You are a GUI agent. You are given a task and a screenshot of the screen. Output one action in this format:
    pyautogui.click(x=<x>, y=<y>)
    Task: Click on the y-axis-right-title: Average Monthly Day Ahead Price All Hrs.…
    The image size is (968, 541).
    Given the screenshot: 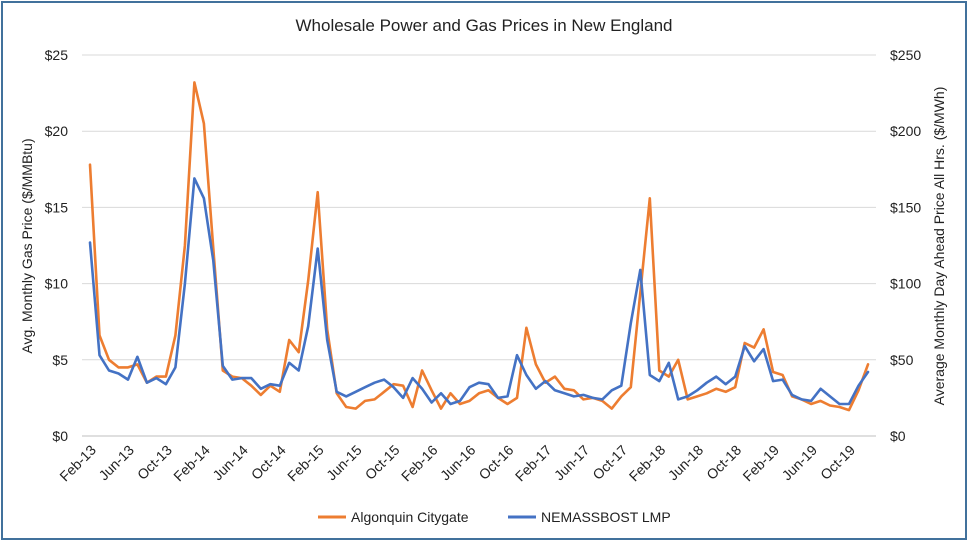 What is the action you would take?
    pyautogui.click(x=939, y=246)
    